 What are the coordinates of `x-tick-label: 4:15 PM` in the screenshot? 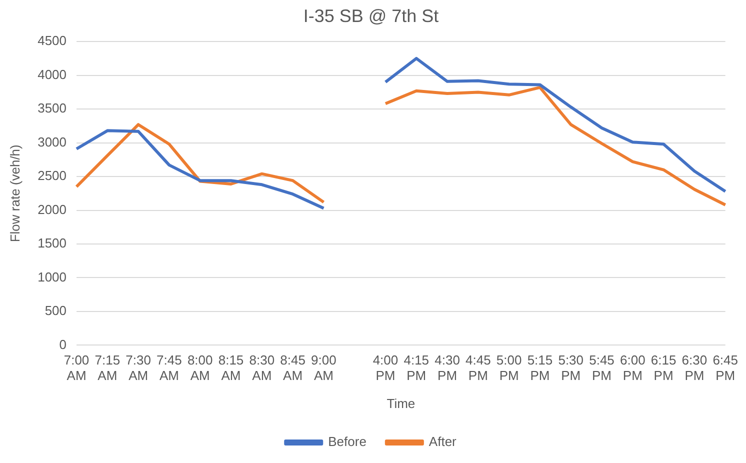 It's located at (417, 368).